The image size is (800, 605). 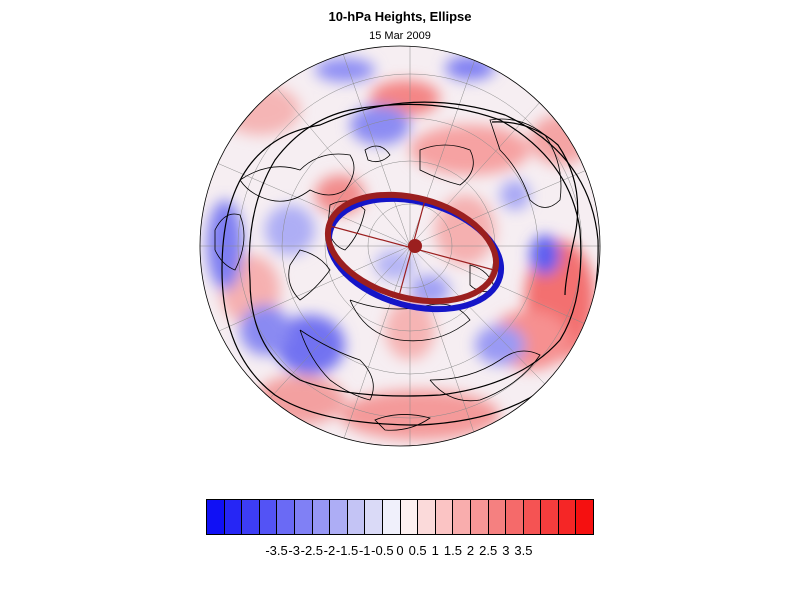 What do you see at coordinates (470, 550) in the screenshot?
I see `colorbar-label: 2` at bounding box center [470, 550].